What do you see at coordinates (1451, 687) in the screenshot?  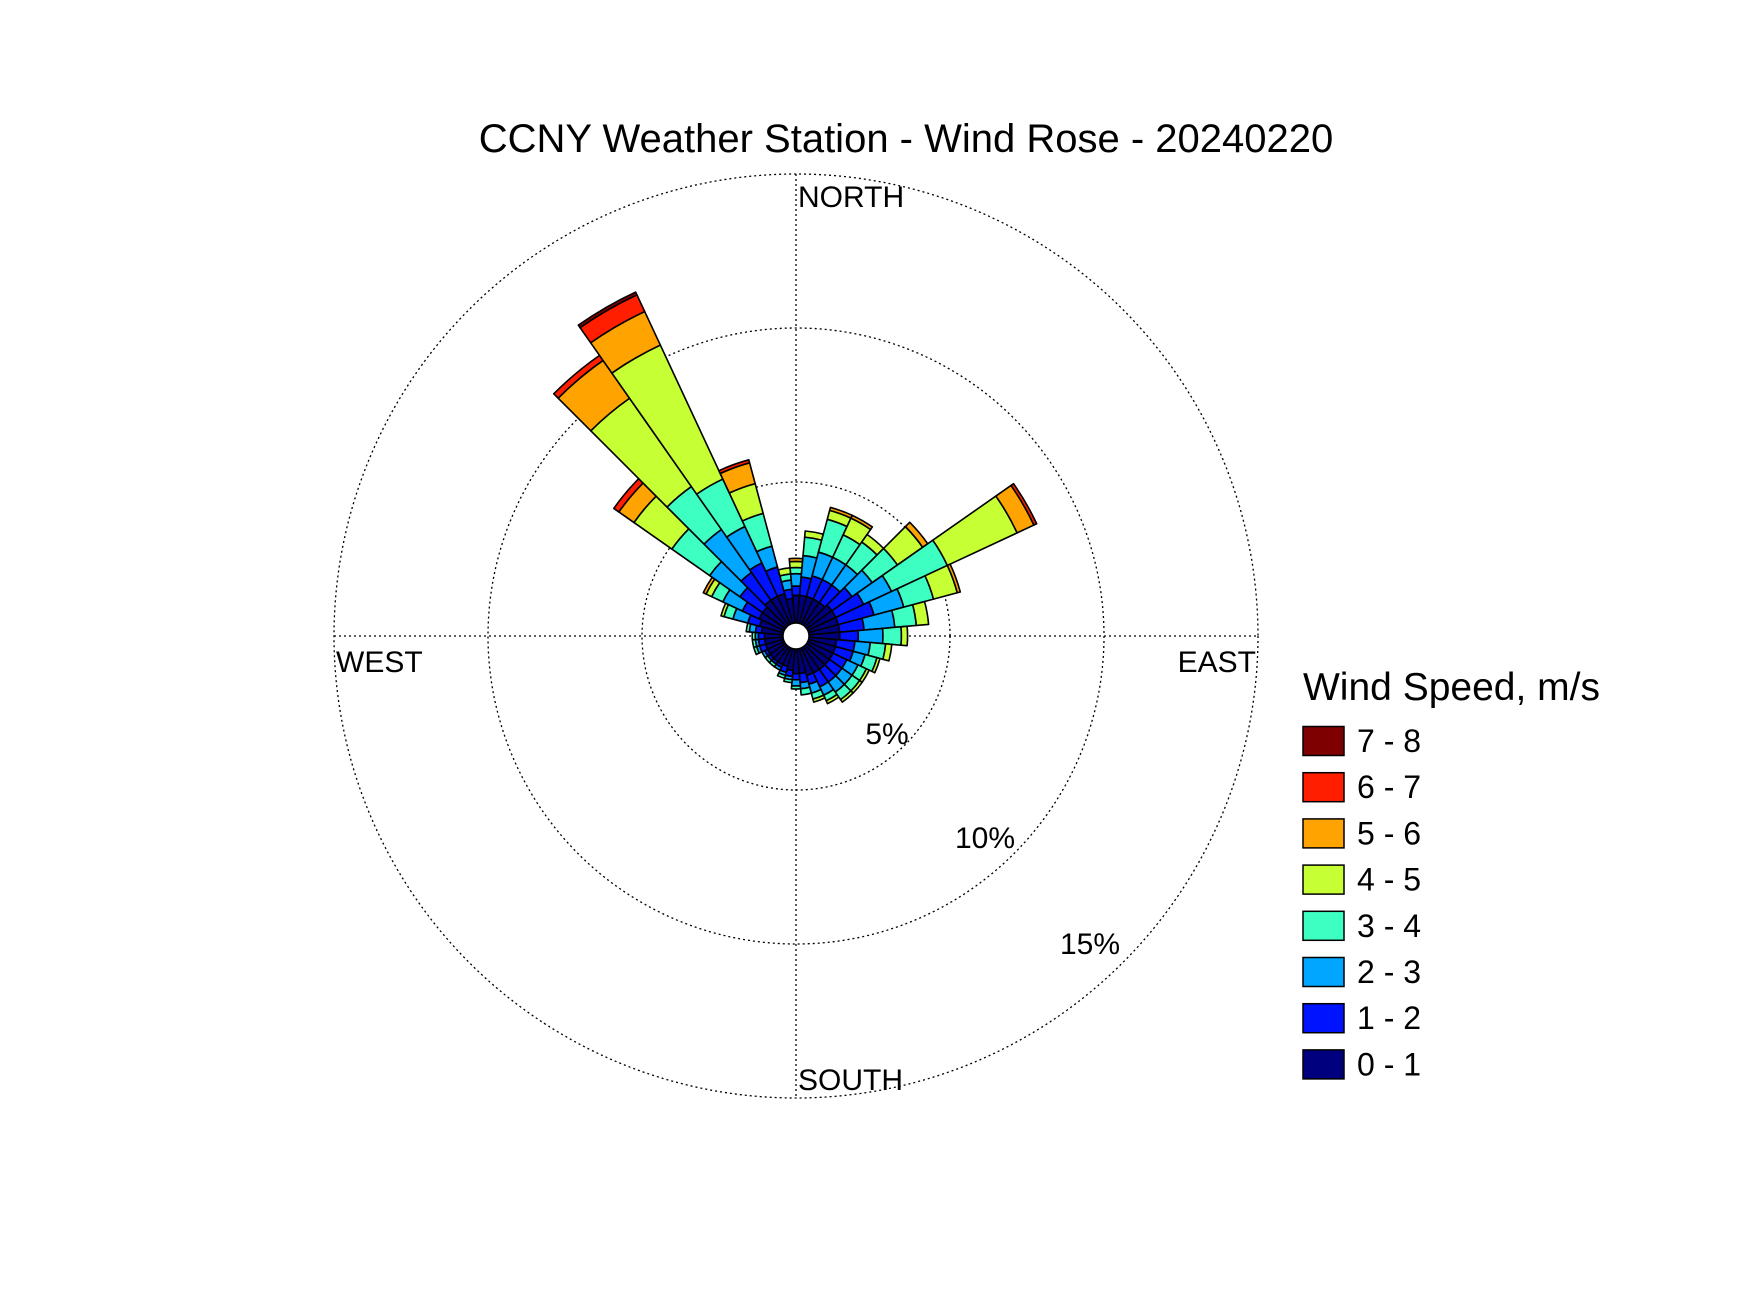 I see `legend-title: Wind Speed, m/s` at bounding box center [1451, 687].